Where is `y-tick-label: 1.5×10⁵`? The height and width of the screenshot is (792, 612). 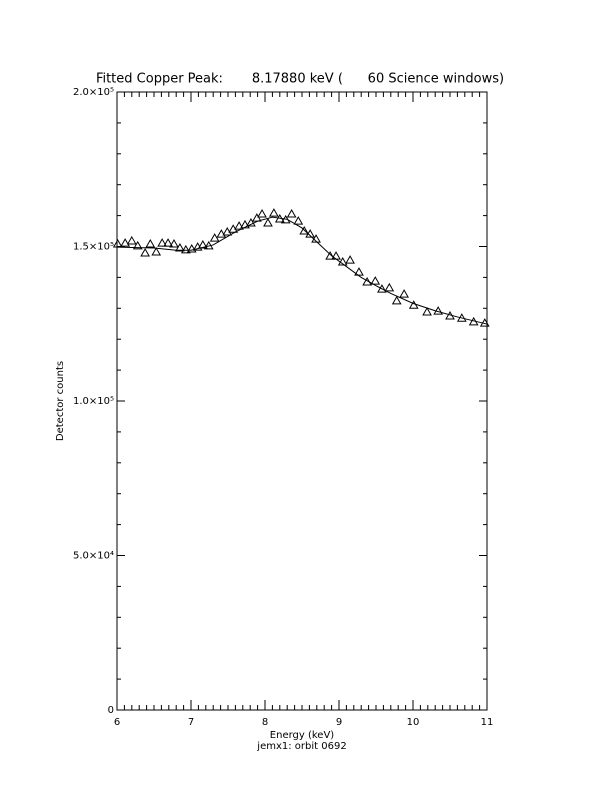 y-tick-label: 1.5×10⁵ is located at coordinates (93, 247).